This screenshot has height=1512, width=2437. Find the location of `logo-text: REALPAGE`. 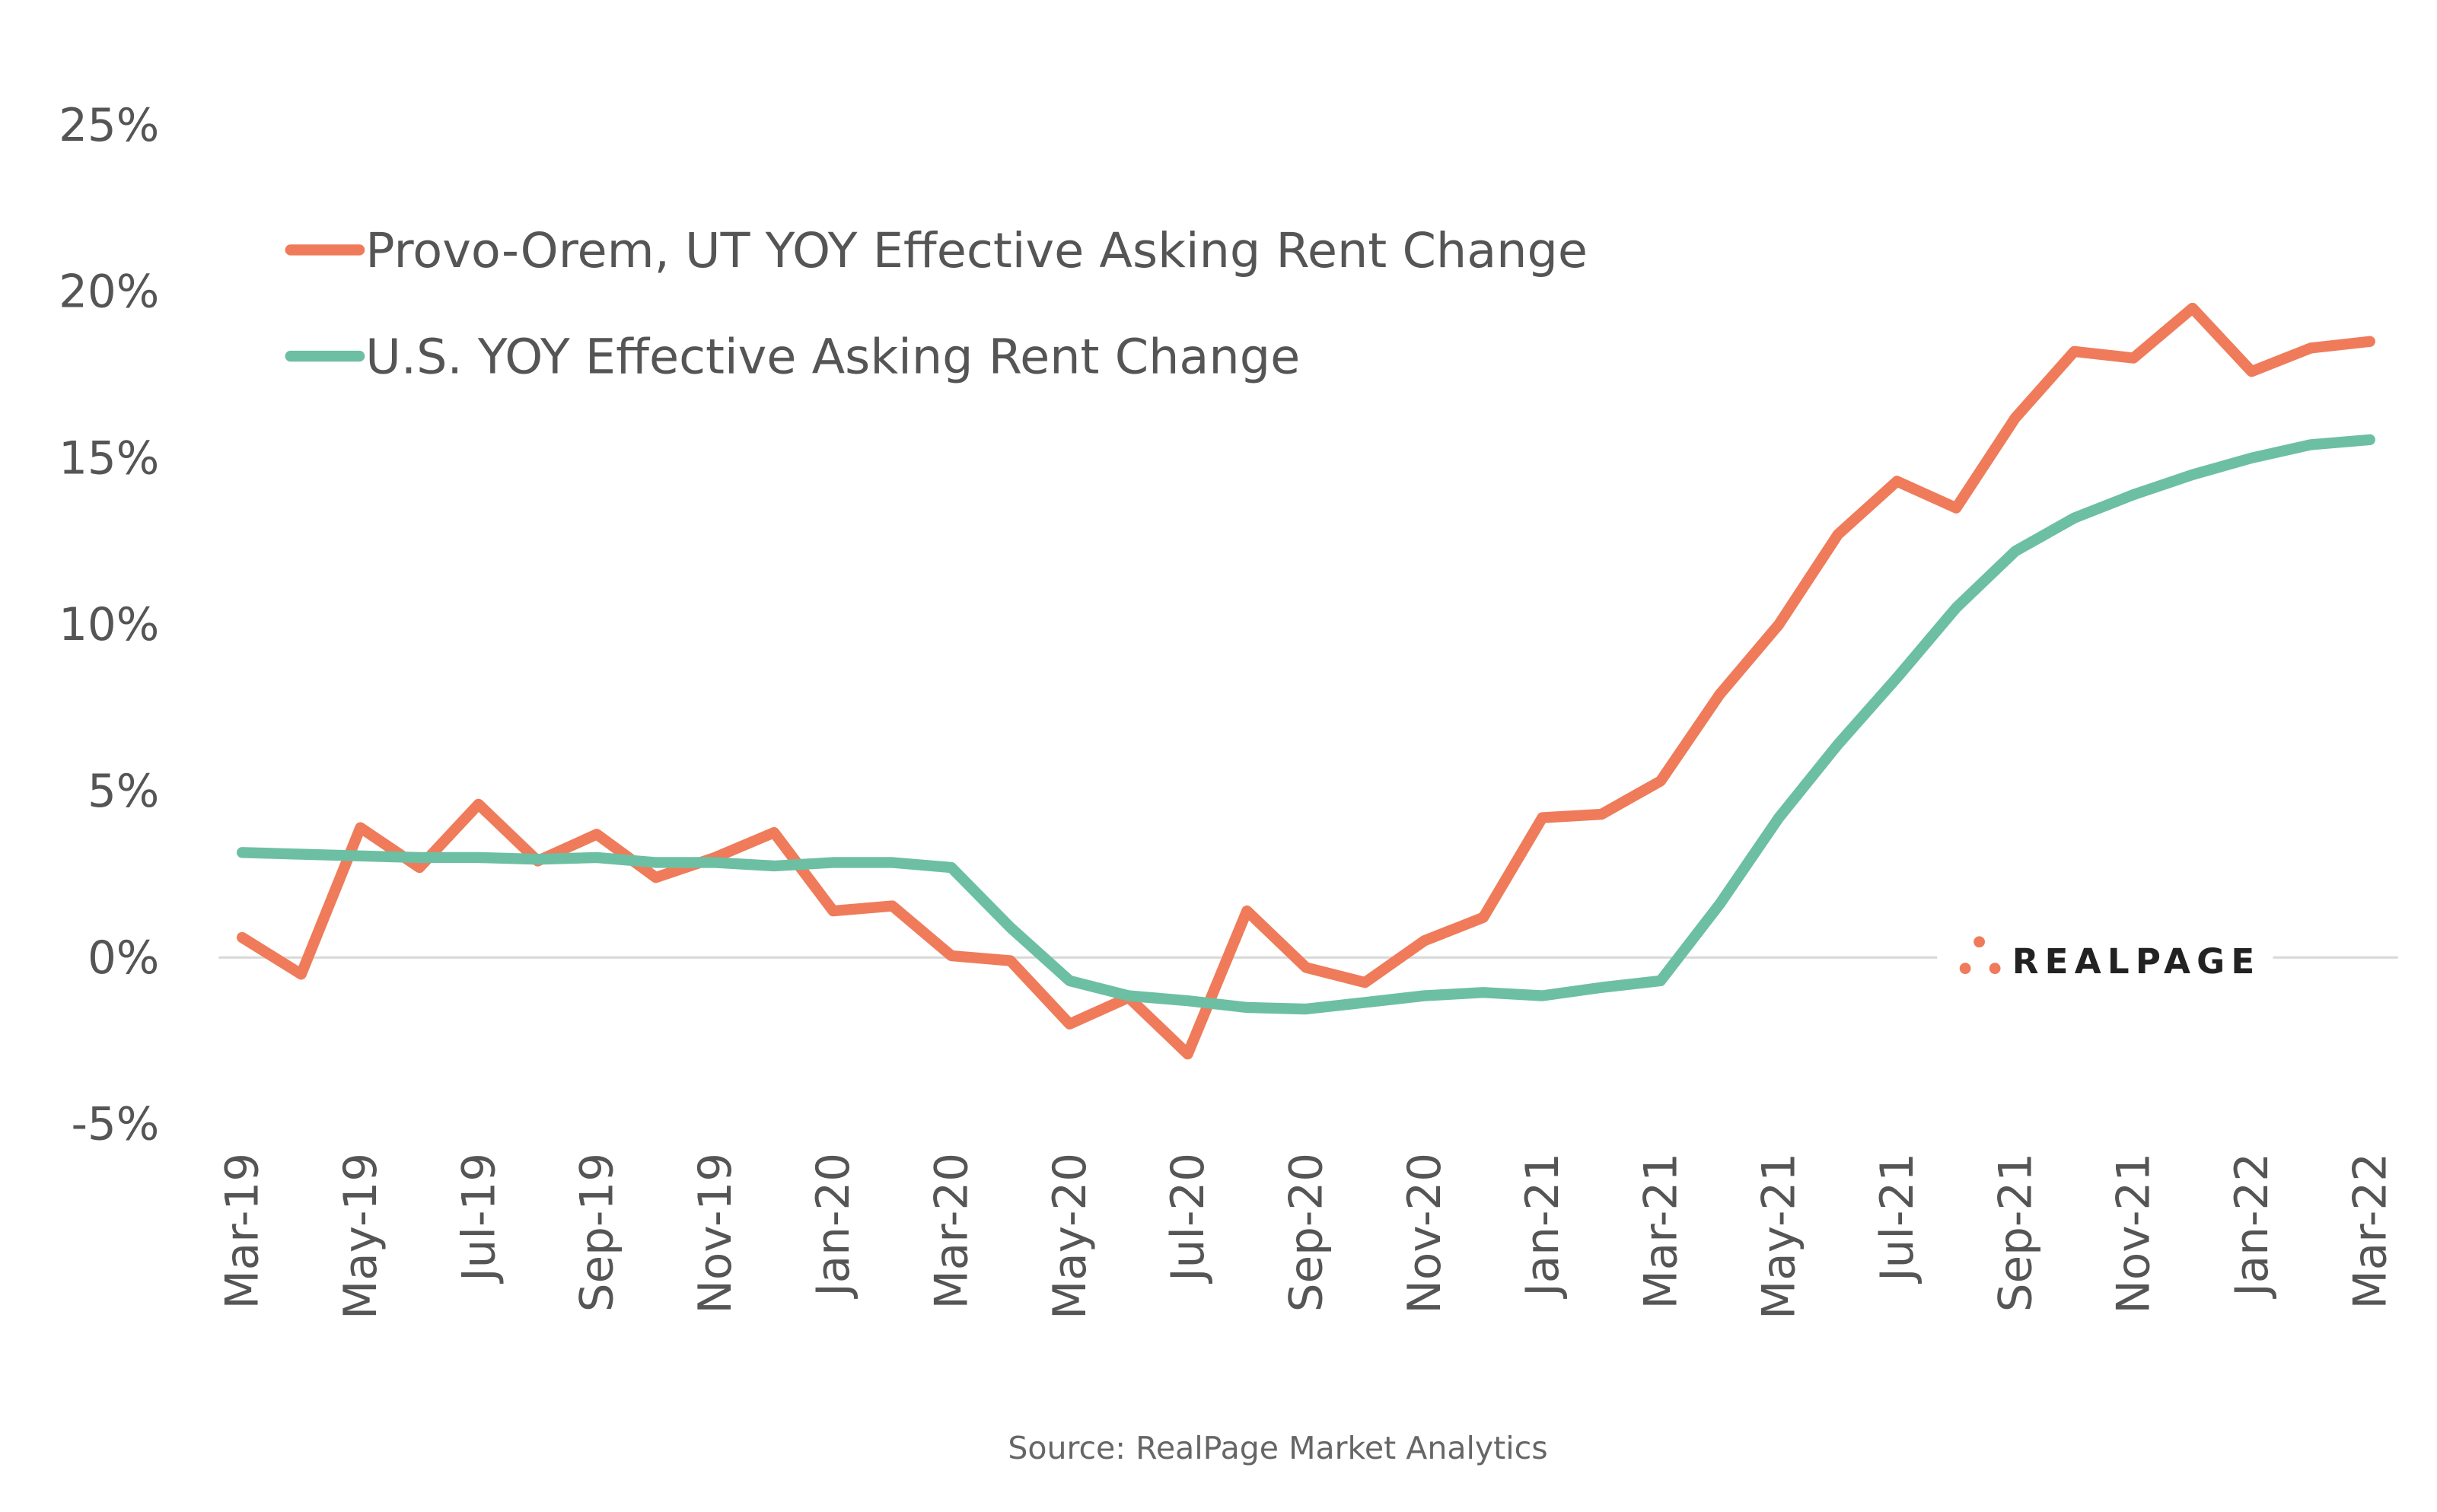

logo-text: REALPAGE is located at coordinates (2136, 961).